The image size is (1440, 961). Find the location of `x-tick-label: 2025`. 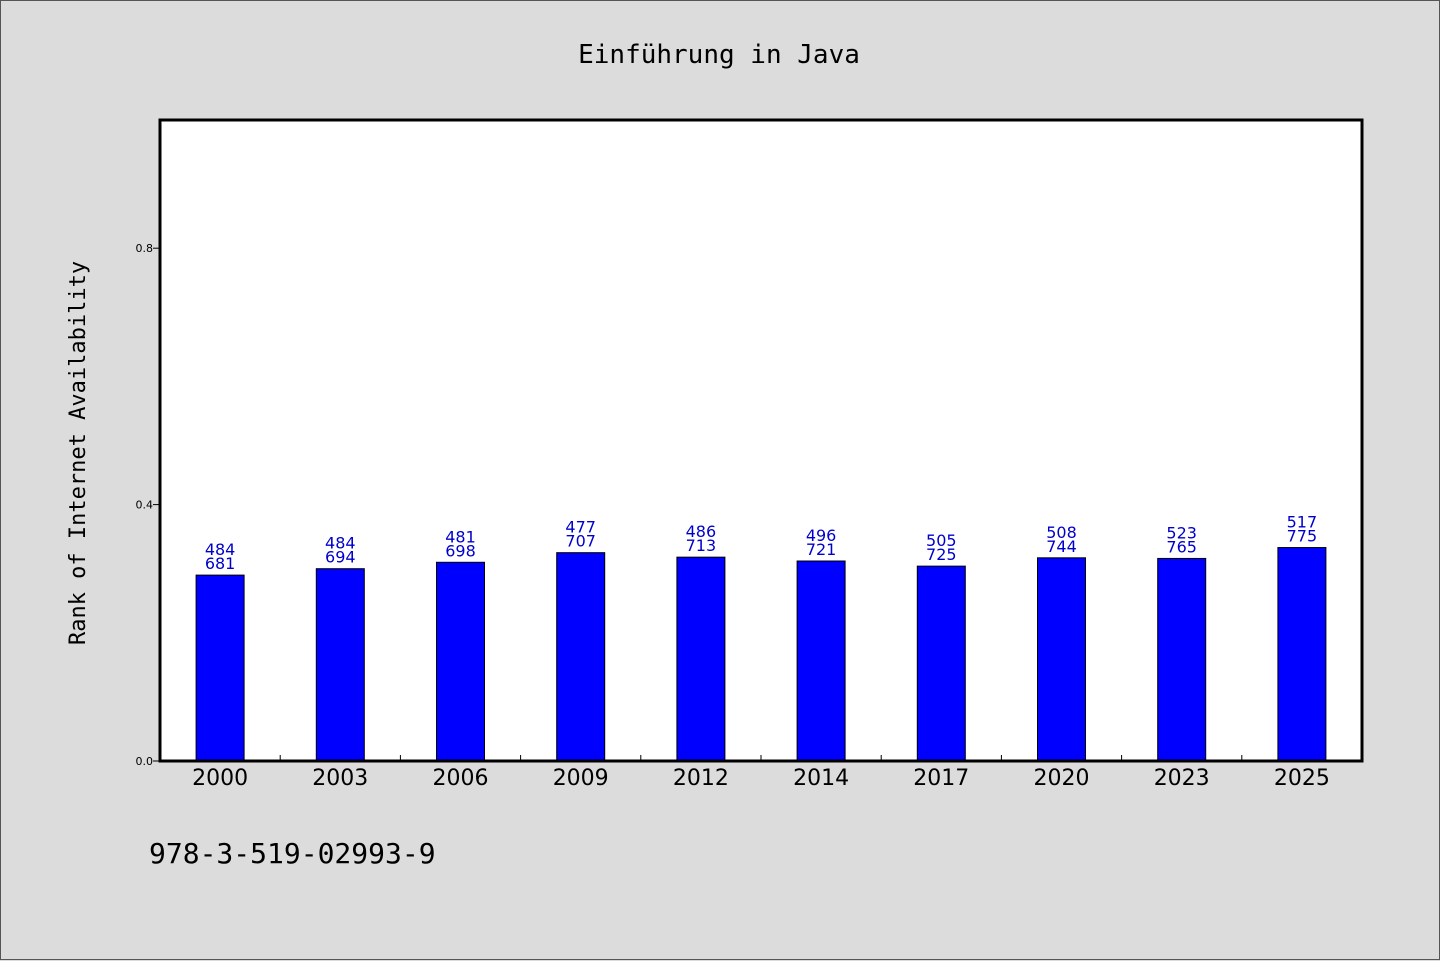

x-tick-label: 2025 is located at coordinates (1302, 778).